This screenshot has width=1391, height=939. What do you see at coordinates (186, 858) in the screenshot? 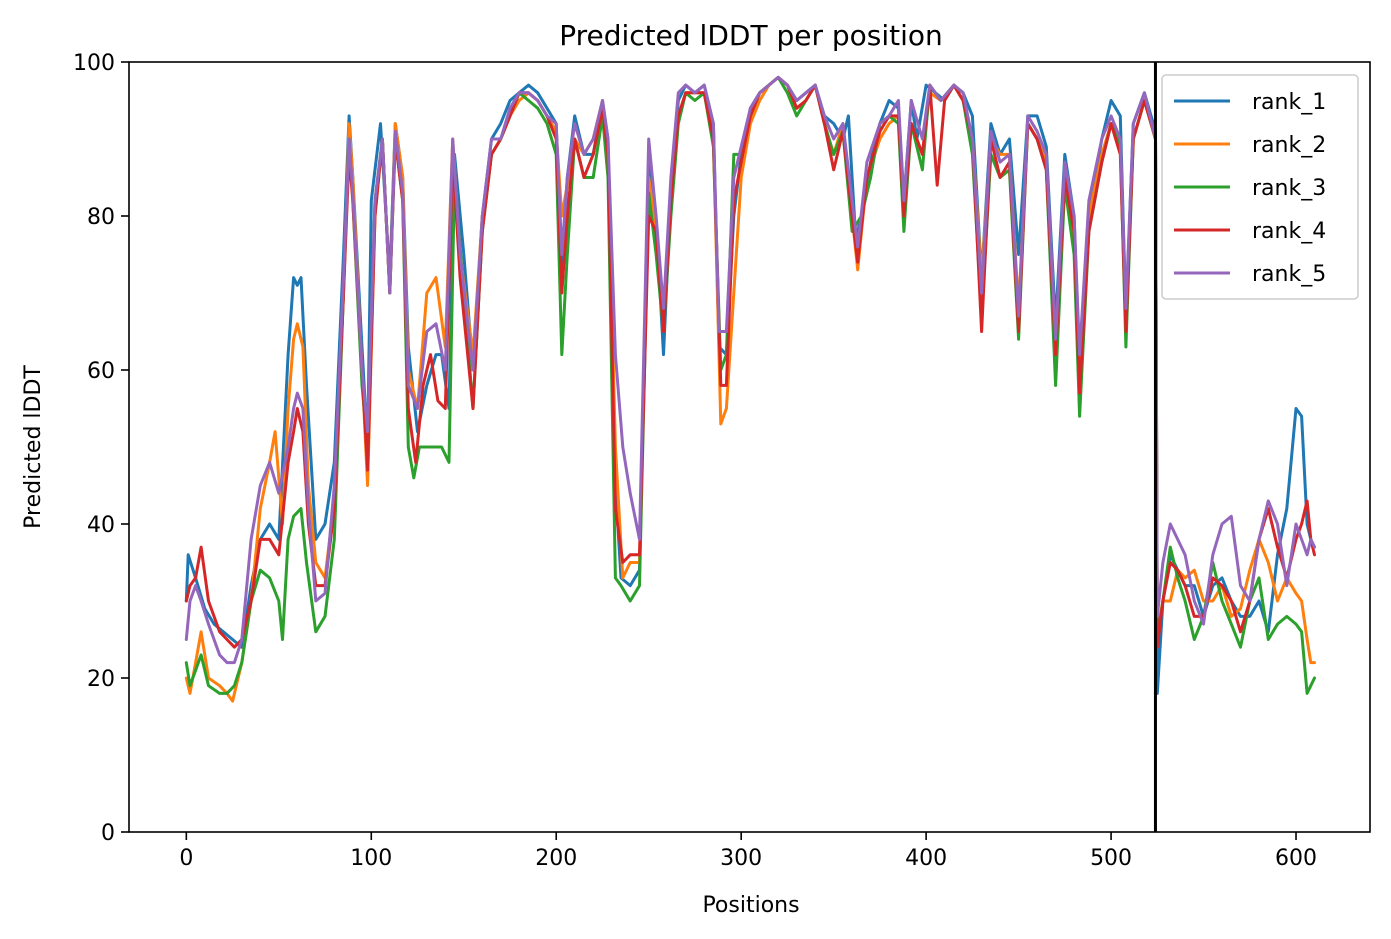
I see `x-tick-label: 0` at bounding box center [186, 858].